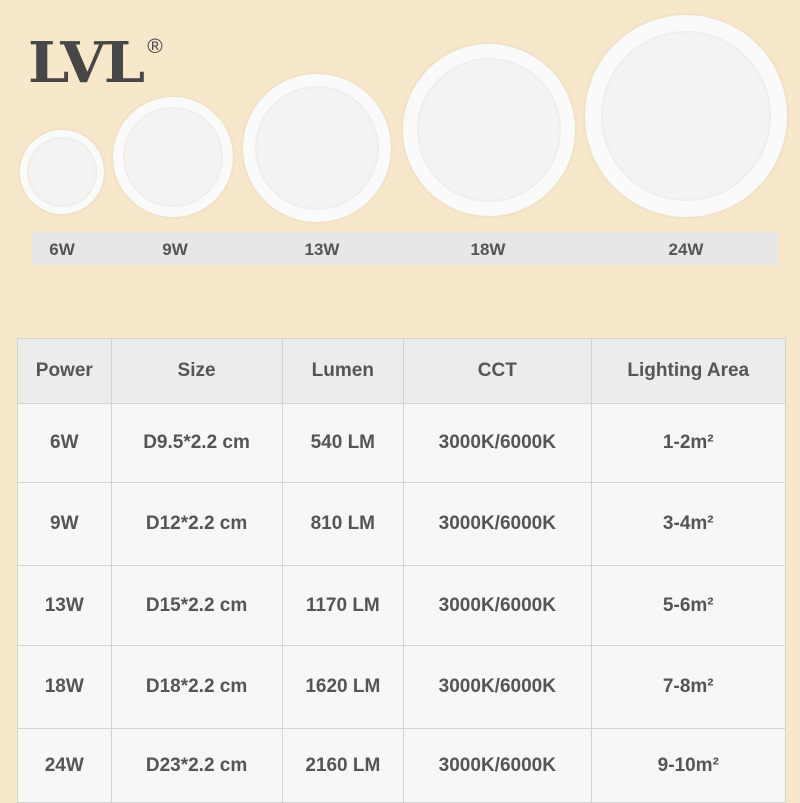 The image size is (800, 803). What do you see at coordinates (343, 371) in the screenshot?
I see `header-lumen: Lumen` at bounding box center [343, 371].